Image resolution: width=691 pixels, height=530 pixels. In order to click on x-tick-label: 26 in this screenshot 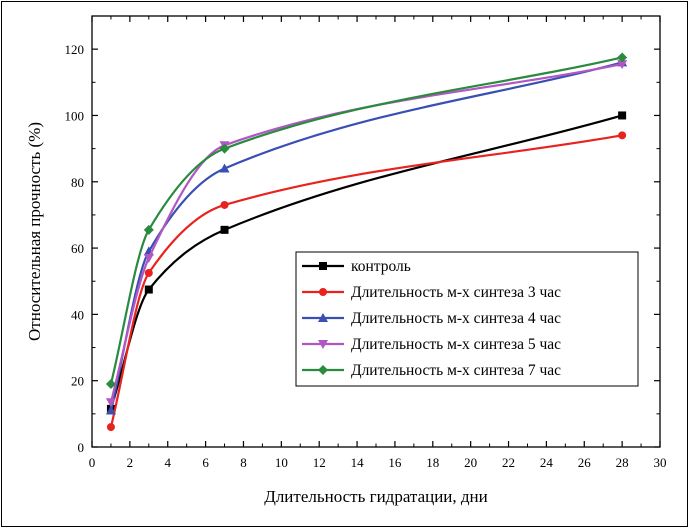, I will do `click(585, 462)`.